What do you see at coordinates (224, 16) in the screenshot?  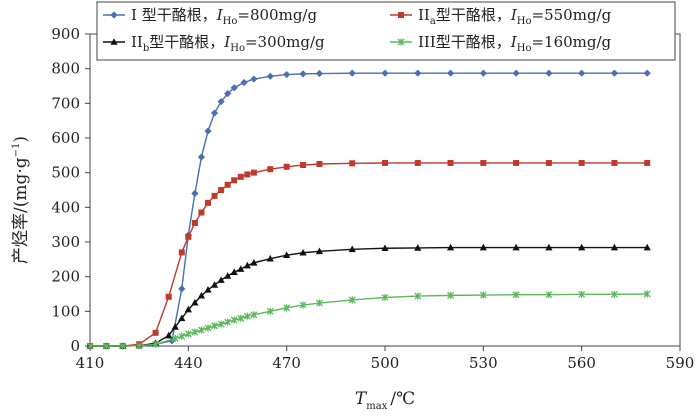 I see `legend-label: I 型干酪根，IHo=800mg/g` at bounding box center [224, 16].